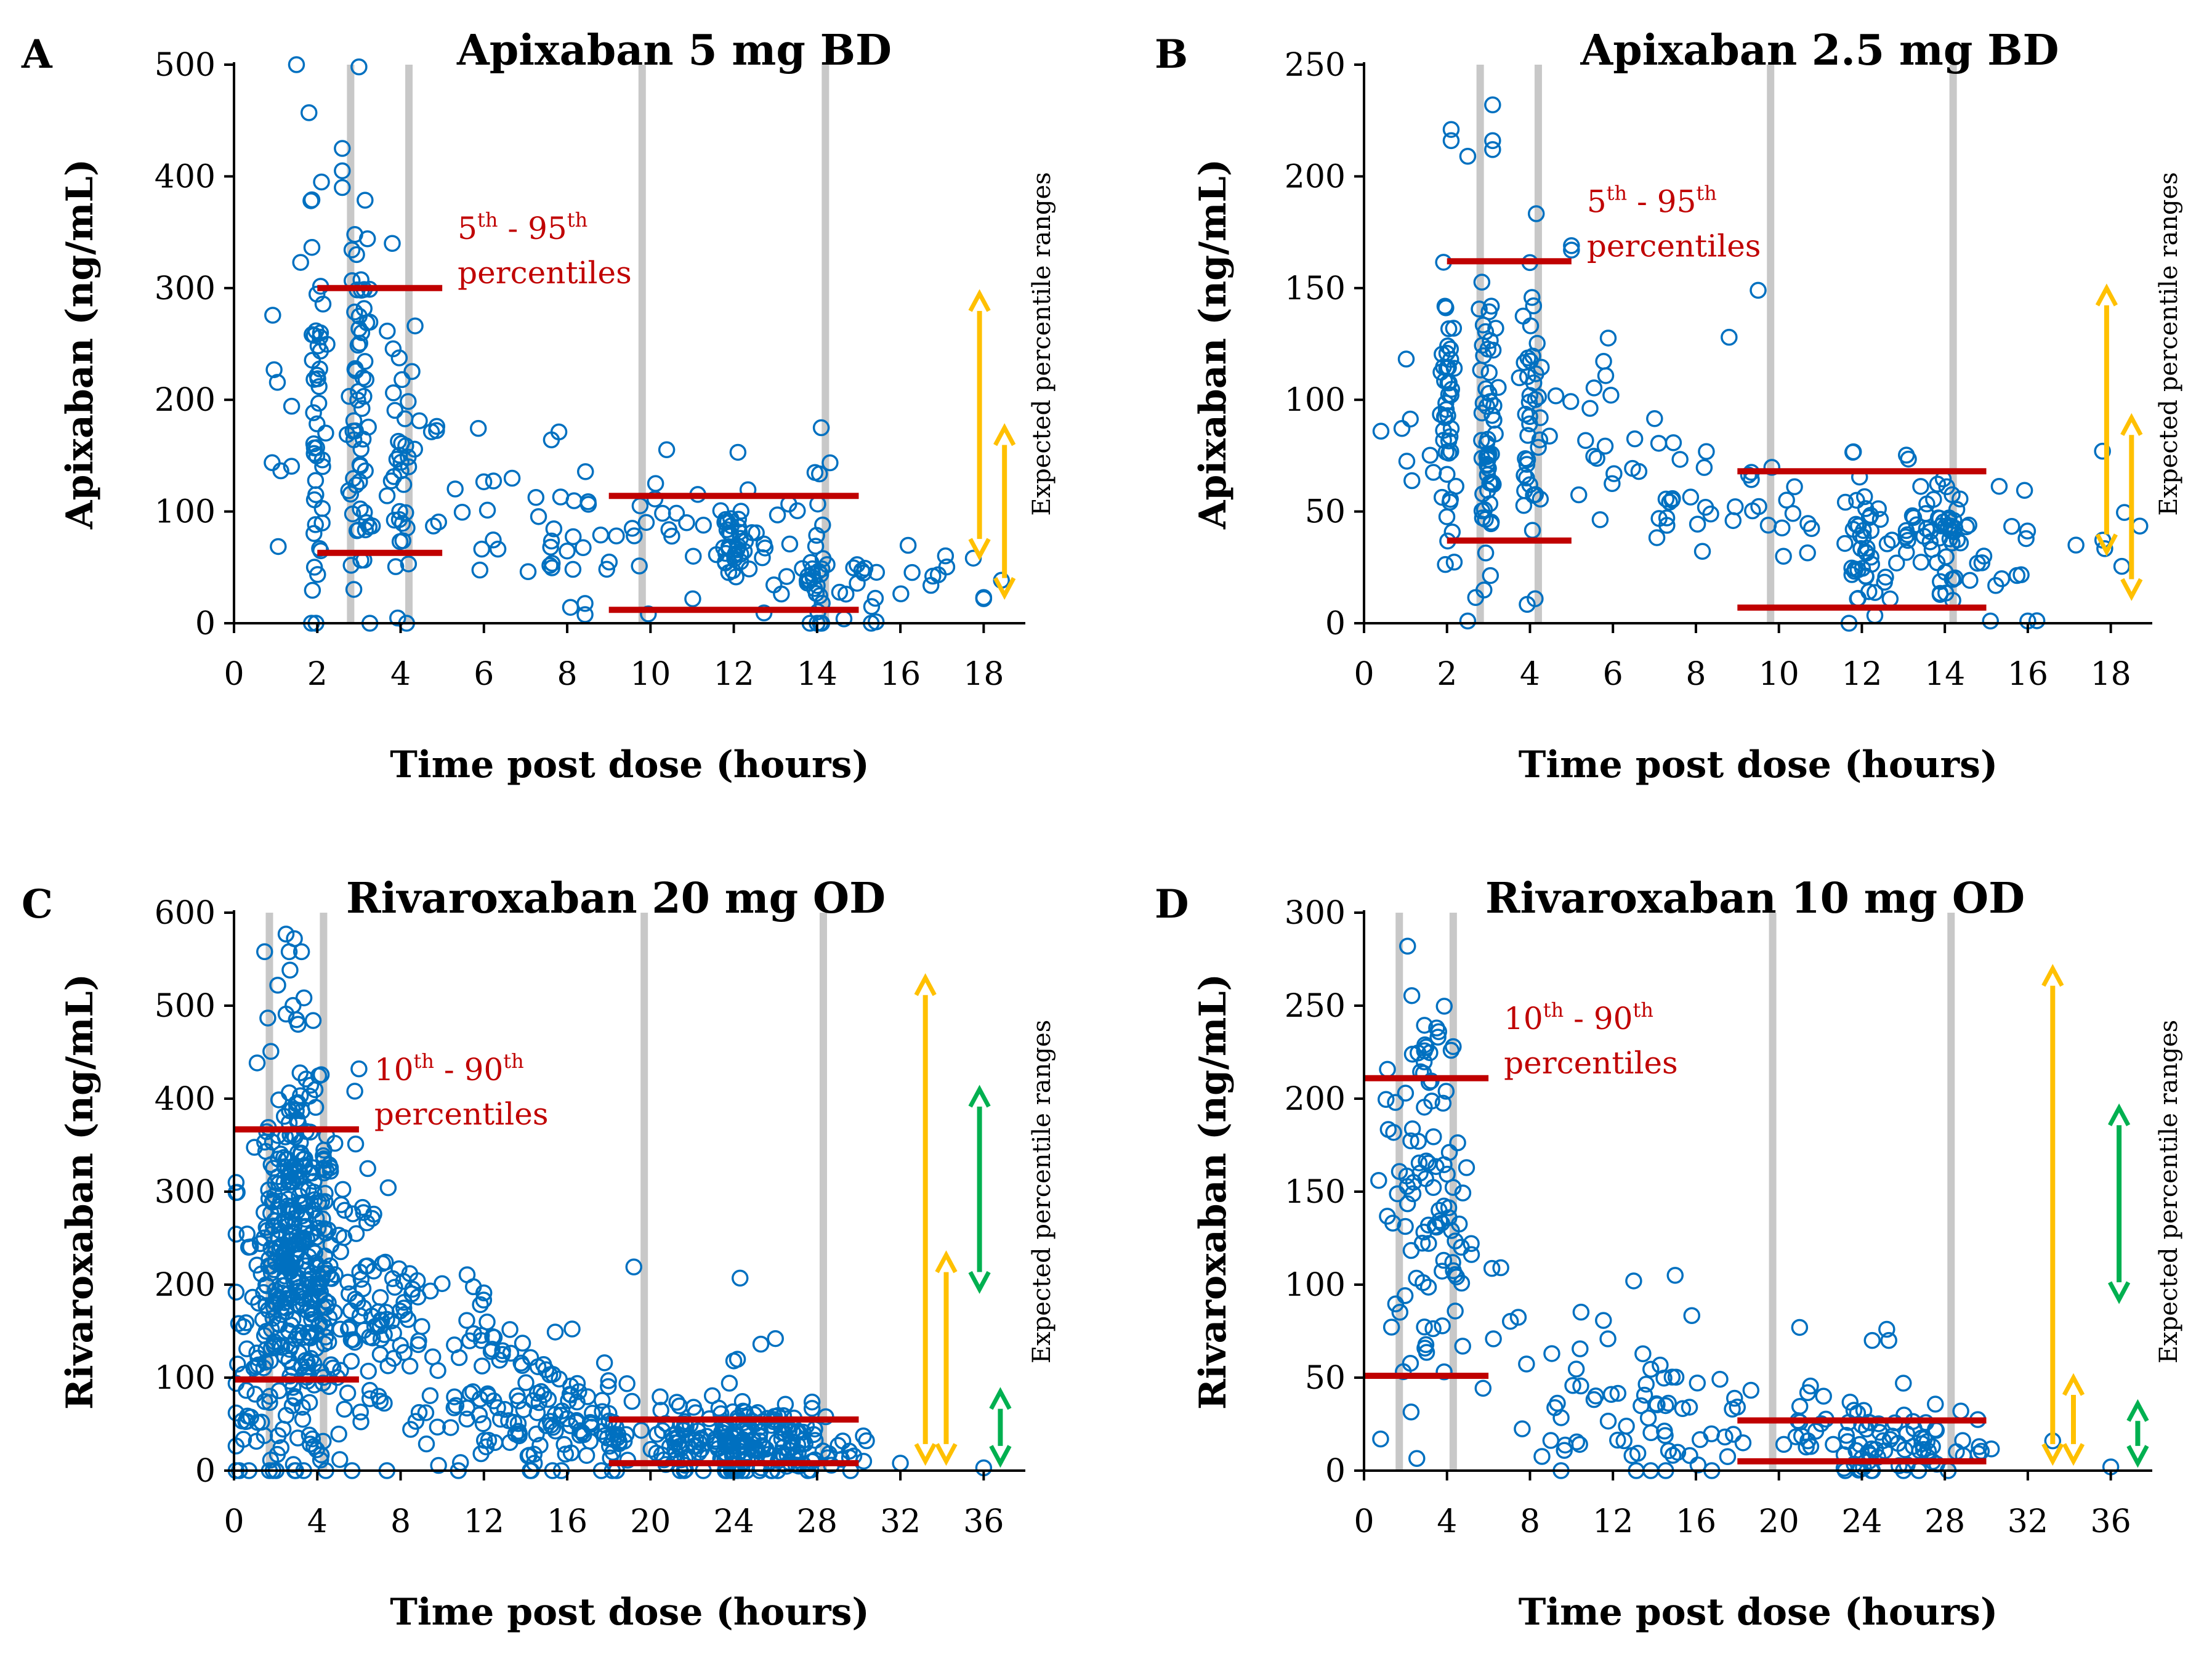  What do you see at coordinates (185, 176) in the screenshot?
I see `y-tick-label: 400` at bounding box center [185, 176].